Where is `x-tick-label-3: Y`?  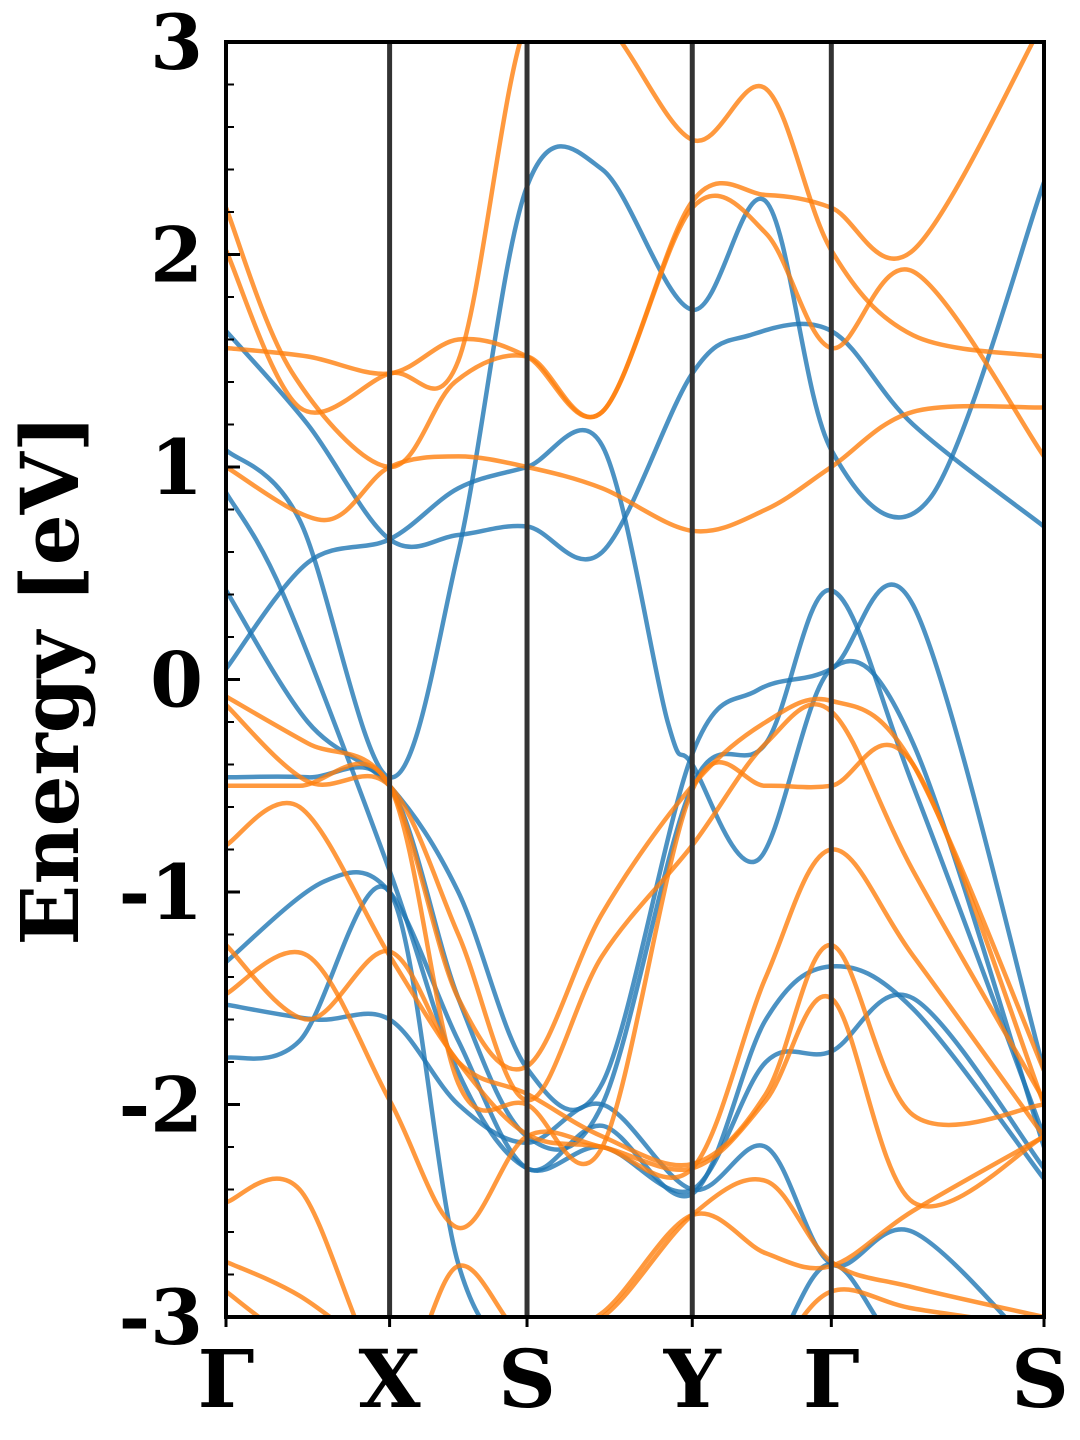
x-tick-label-3: Y is located at coordinates (692, 1379).